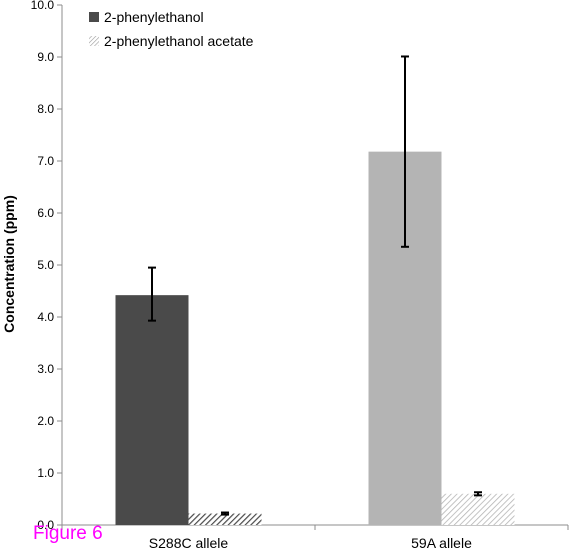  Describe the element at coordinates (45, 317) in the screenshot. I see `y-tick-label: 4.0` at that location.